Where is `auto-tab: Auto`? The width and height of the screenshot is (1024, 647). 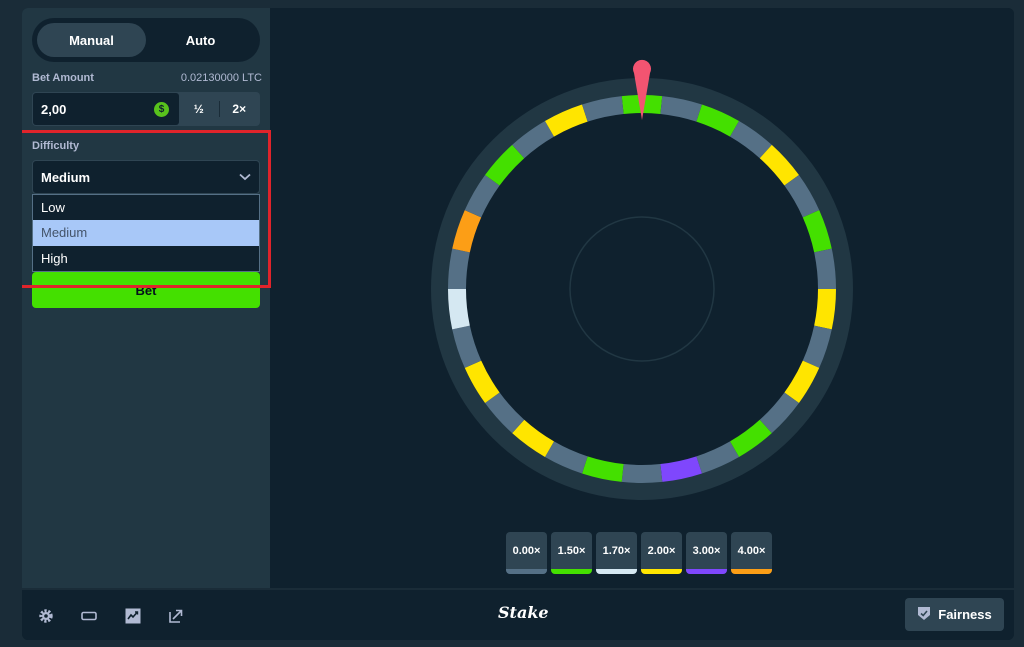 auto-tab: Auto is located at coordinates (200, 40).